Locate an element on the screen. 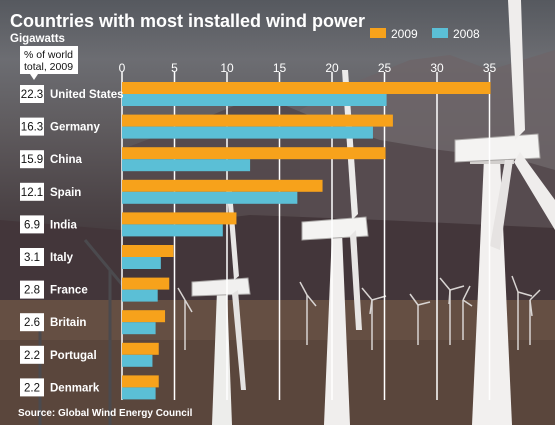 Image resolution: width=555 pixels, height=425 pixels. share-value: 2.8 is located at coordinates (32, 291).